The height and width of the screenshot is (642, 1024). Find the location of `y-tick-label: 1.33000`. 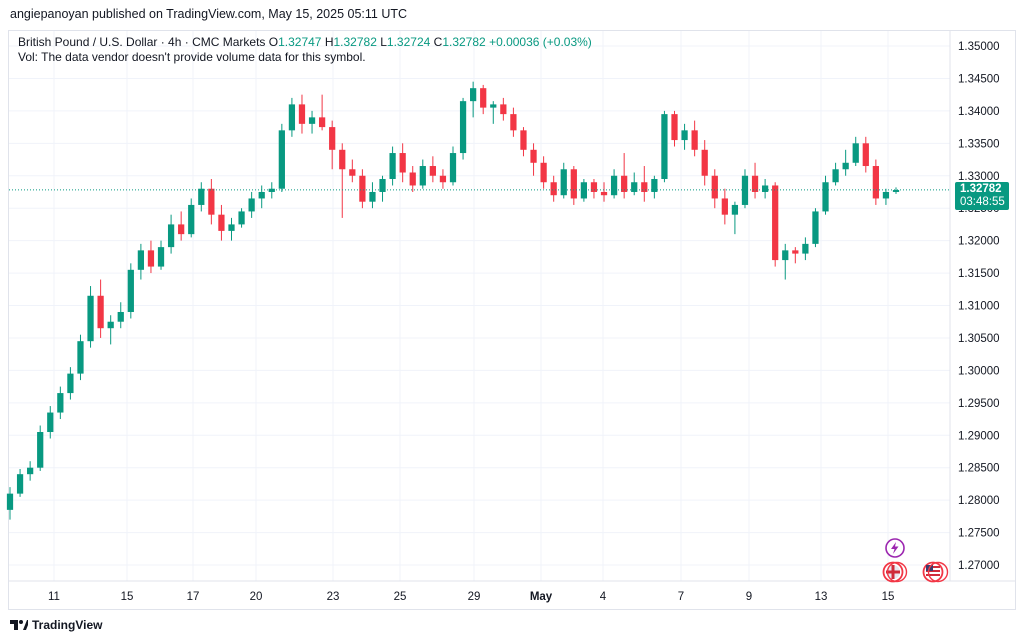

y-tick-label: 1.33000 is located at coordinates (979, 177).